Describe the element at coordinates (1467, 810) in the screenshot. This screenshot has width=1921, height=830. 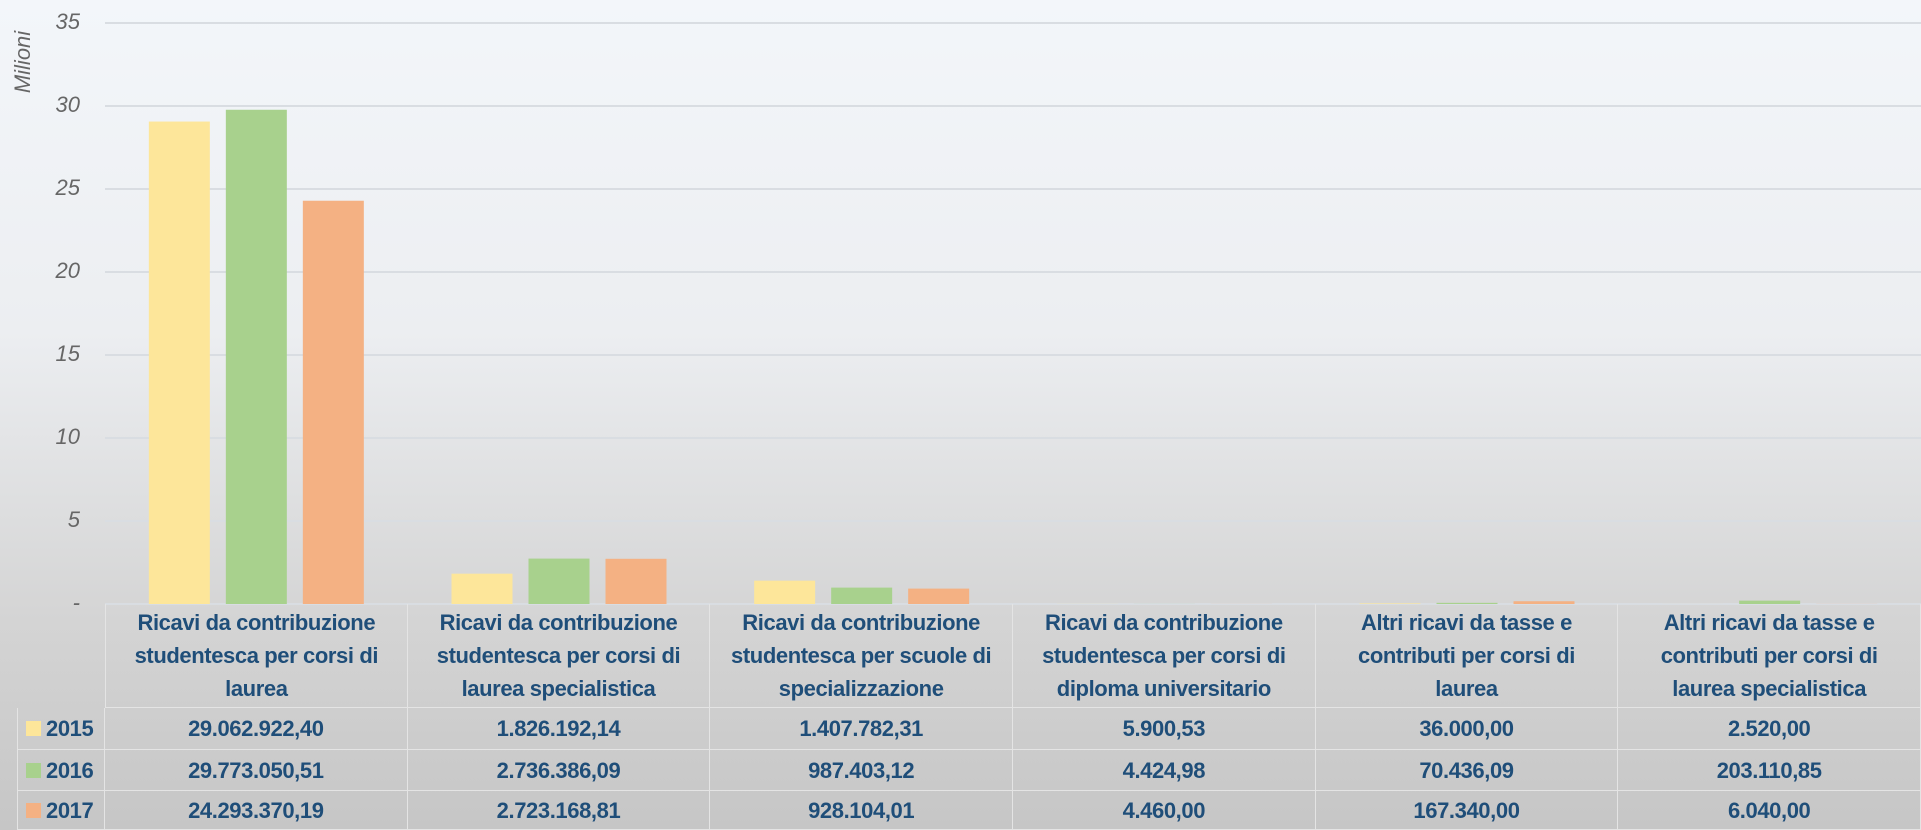
I see `value-label: 167.340,00` at that location.